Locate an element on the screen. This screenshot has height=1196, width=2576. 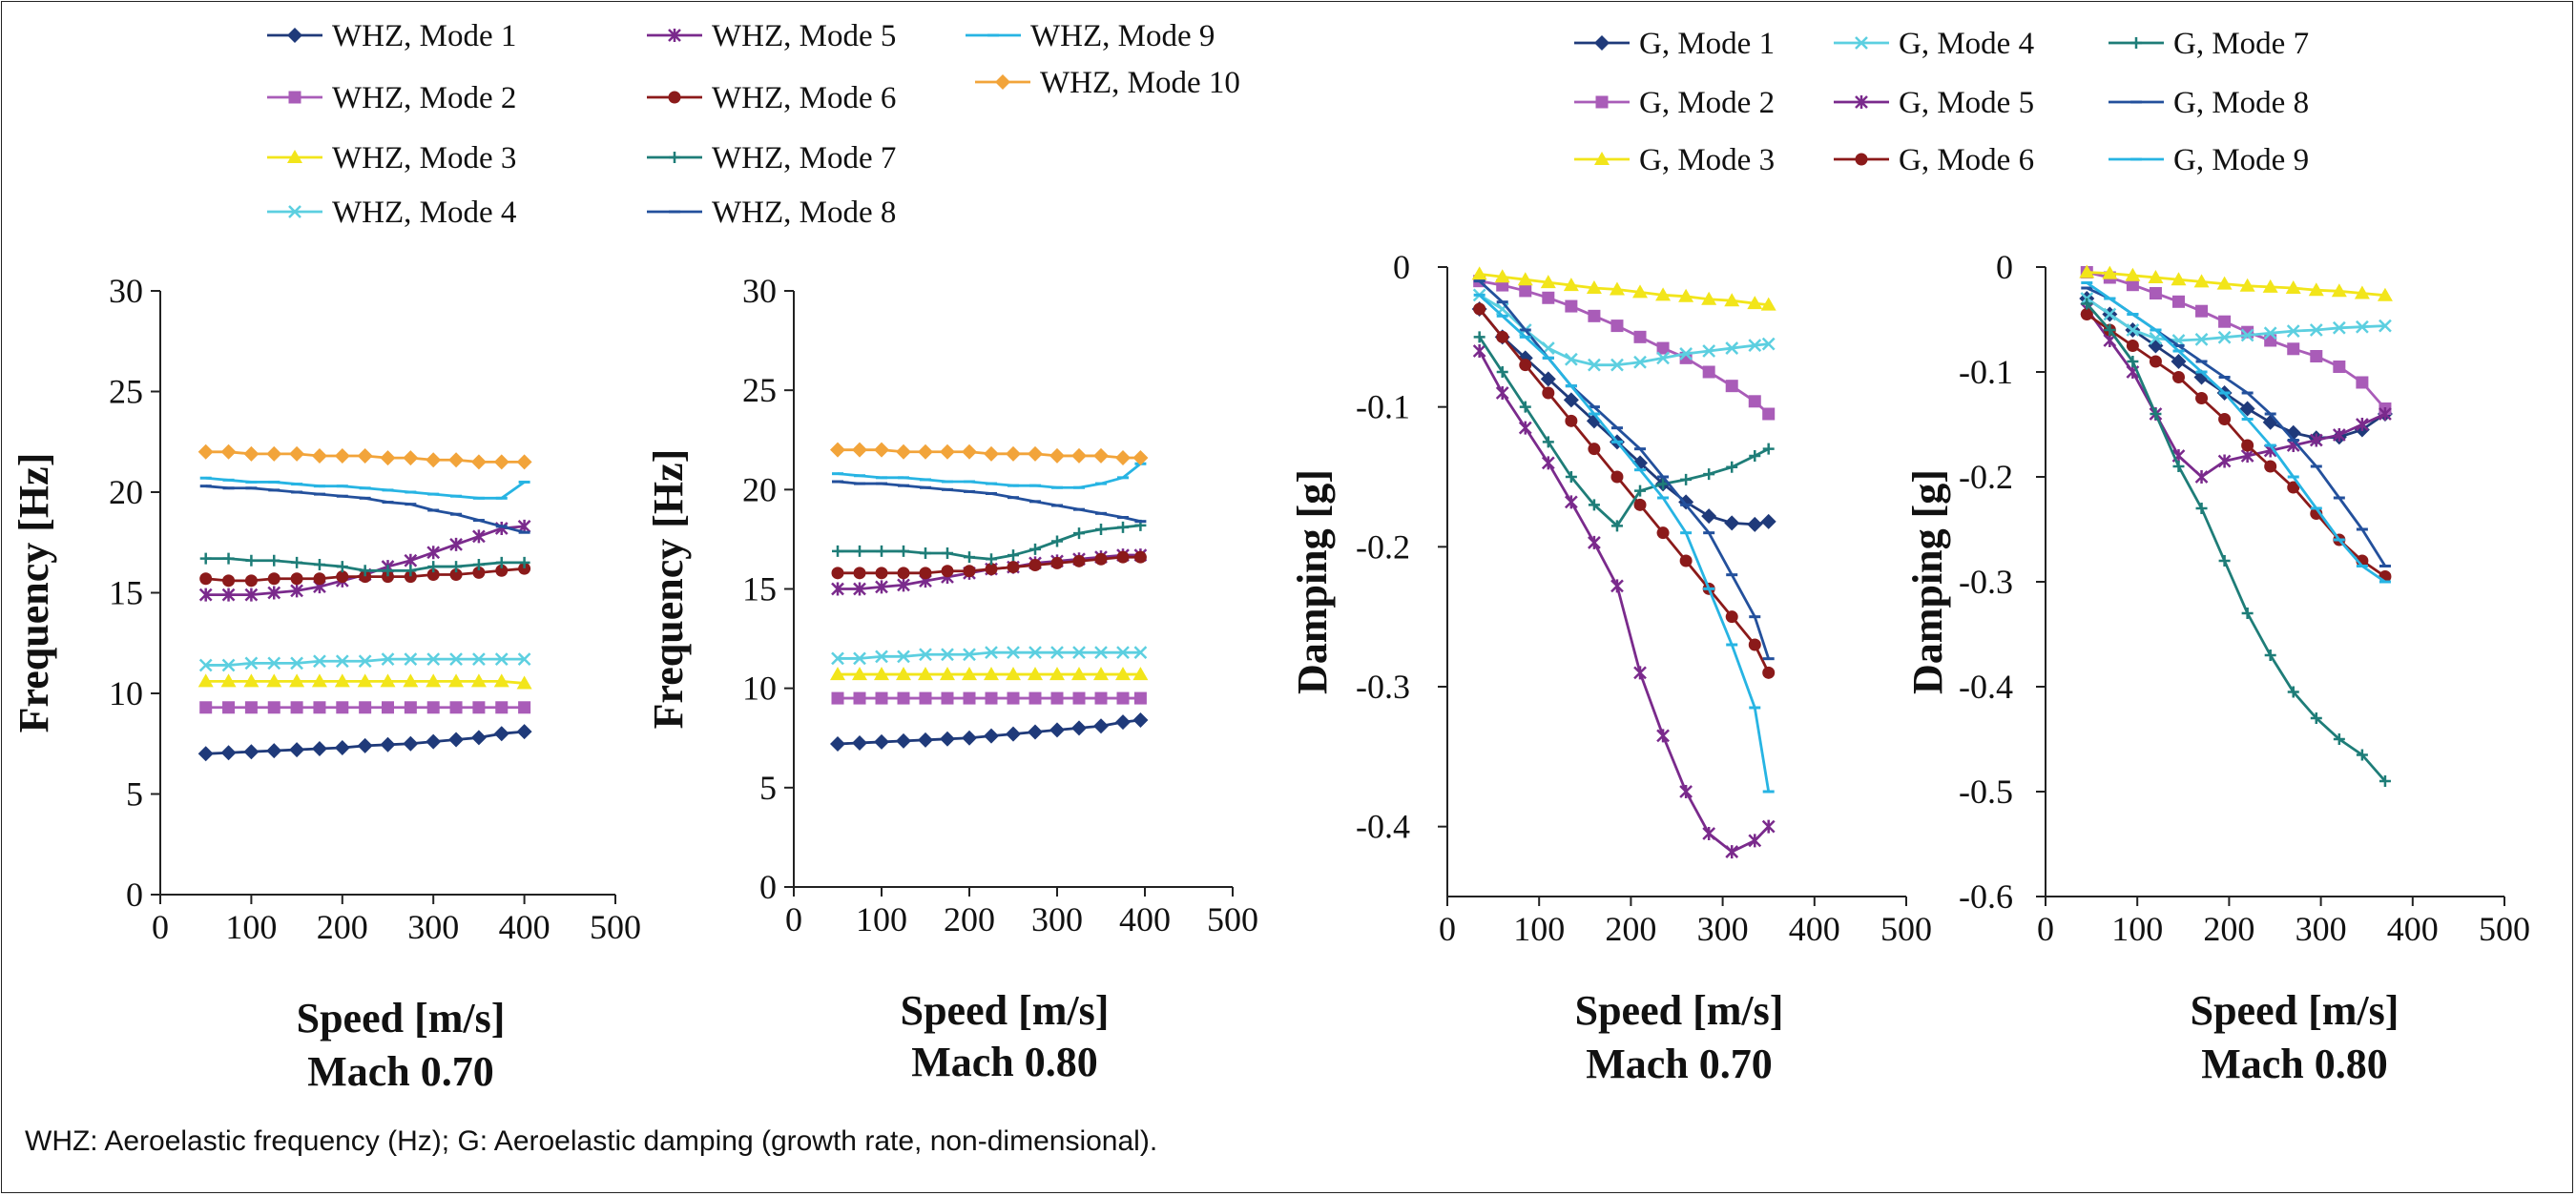
chart-subtitle: Mach 0.70 is located at coordinates (400, 1072).